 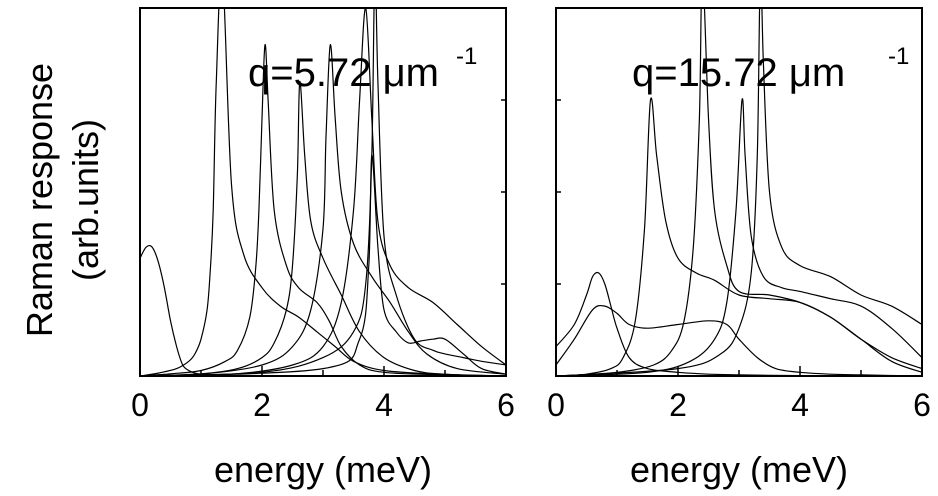 What do you see at coordinates (506, 405) in the screenshot?
I see `x-tick-label-left-6: 6` at bounding box center [506, 405].